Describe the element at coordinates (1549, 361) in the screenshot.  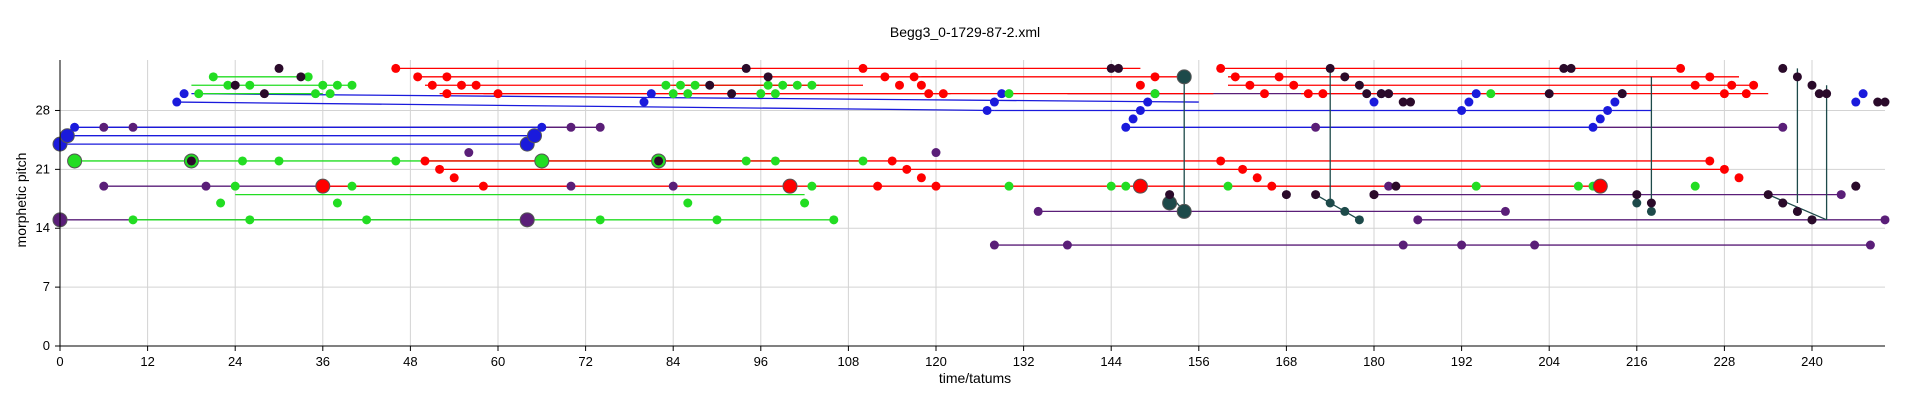
I see `x-tick-label: 204` at that location.